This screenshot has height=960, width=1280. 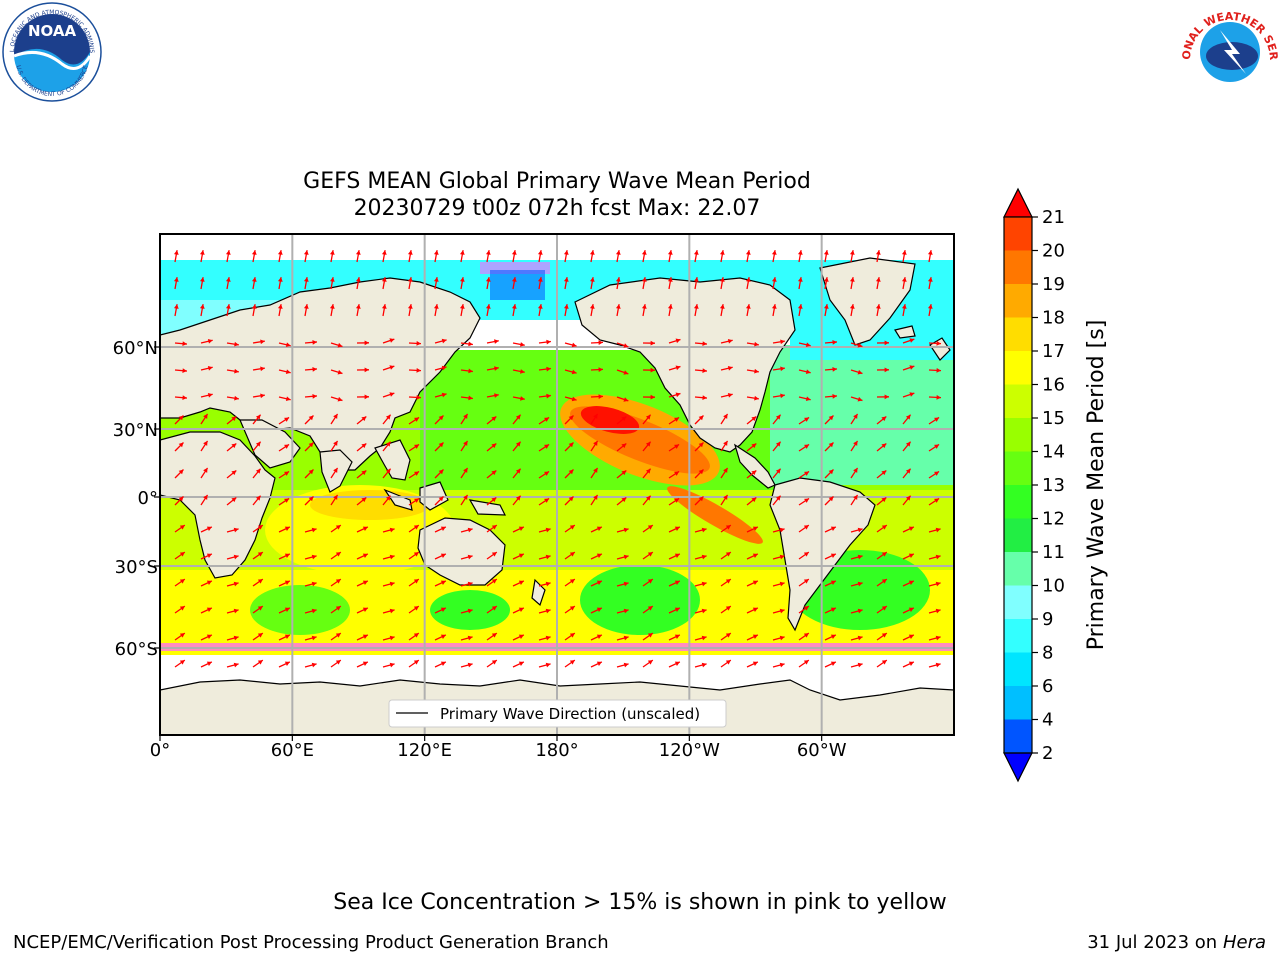 What do you see at coordinates (160, 750) in the screenshot?
I see `lon-tick-label: 0°` at bounding box center [160, 750].